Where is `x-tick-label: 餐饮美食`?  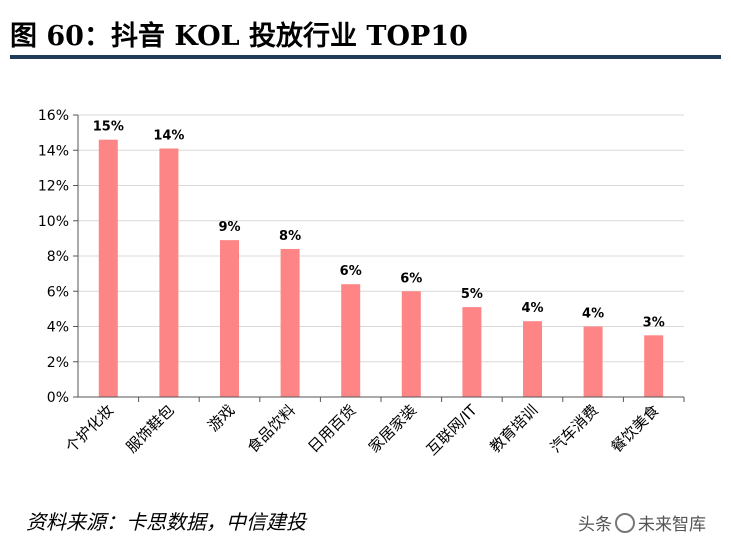
x-tick-label: 餐饮美食 is located at coordinates (634, 428).